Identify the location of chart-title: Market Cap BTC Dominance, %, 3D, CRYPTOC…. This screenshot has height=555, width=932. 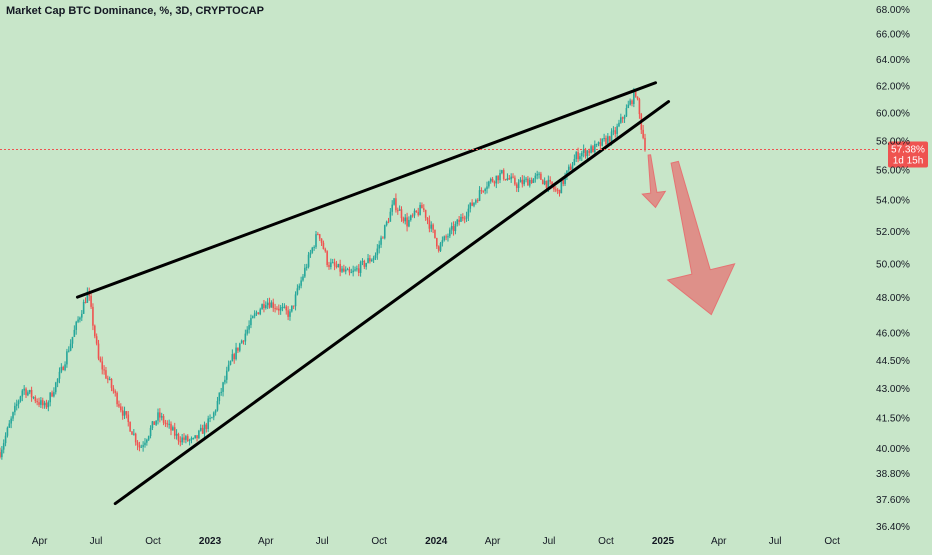
(135, 11).